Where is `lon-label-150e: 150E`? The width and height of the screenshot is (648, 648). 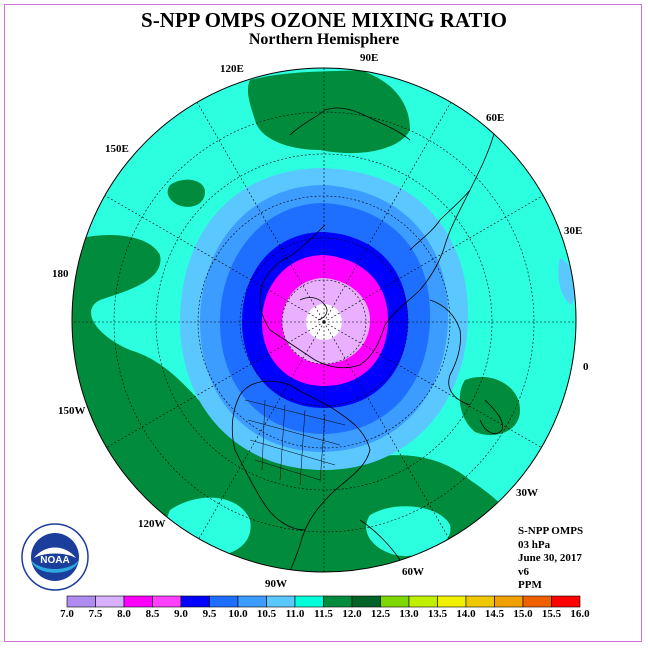
lon-label-150e: 150E is located at coordinates (117, 149).